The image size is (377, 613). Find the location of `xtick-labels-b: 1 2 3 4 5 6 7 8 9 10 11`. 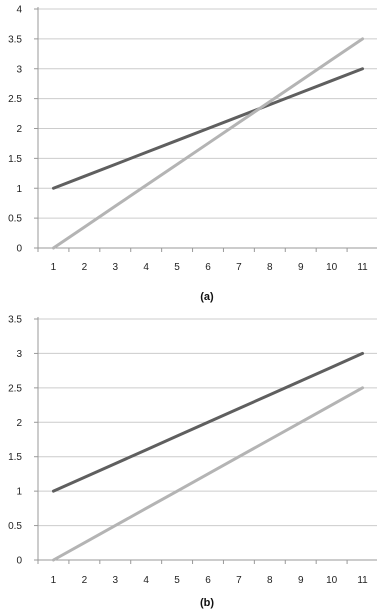

xtick-labels-b: 1 2 3 4 5 6 7 8 9 10 11 is located at coordinates (209, 580).